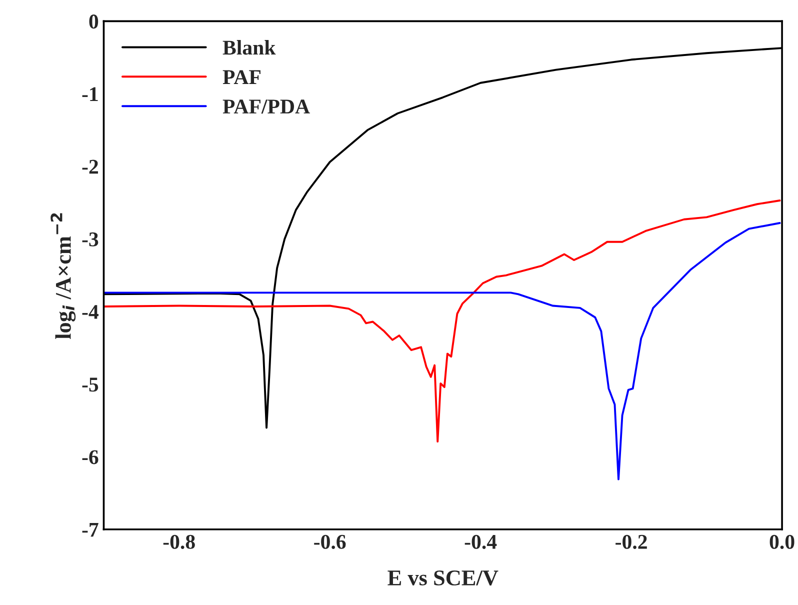  What do you see at coordinates (631, 541) in the screenshot?
I see `x-tick-label: -0.2` at bounding box center [631, 541].